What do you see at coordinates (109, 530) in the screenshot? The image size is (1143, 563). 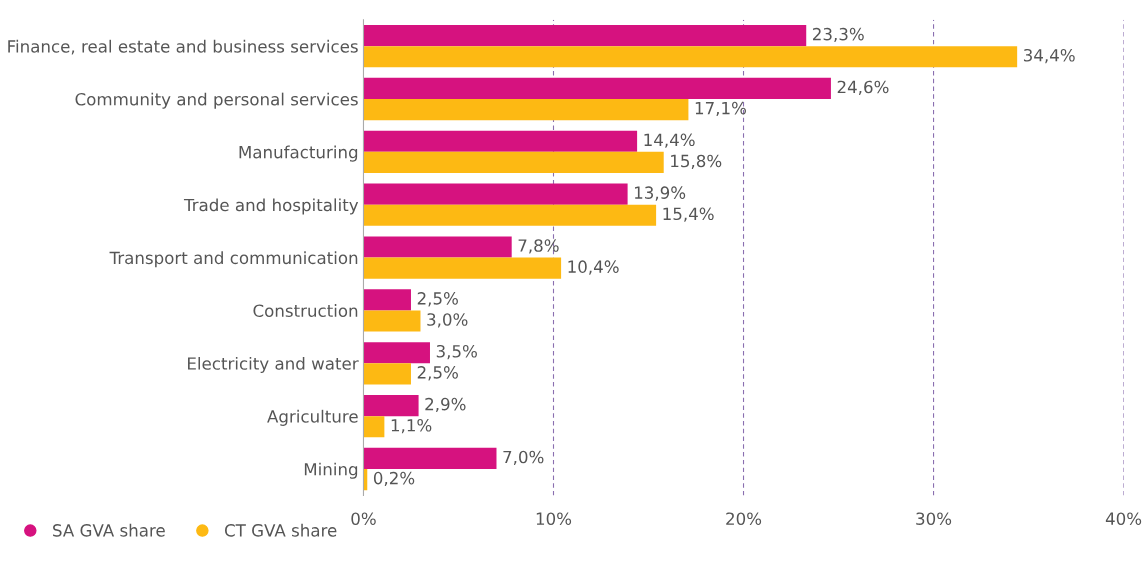 I see `legend-label: SA GVA share` at bounding box center [109, 530].